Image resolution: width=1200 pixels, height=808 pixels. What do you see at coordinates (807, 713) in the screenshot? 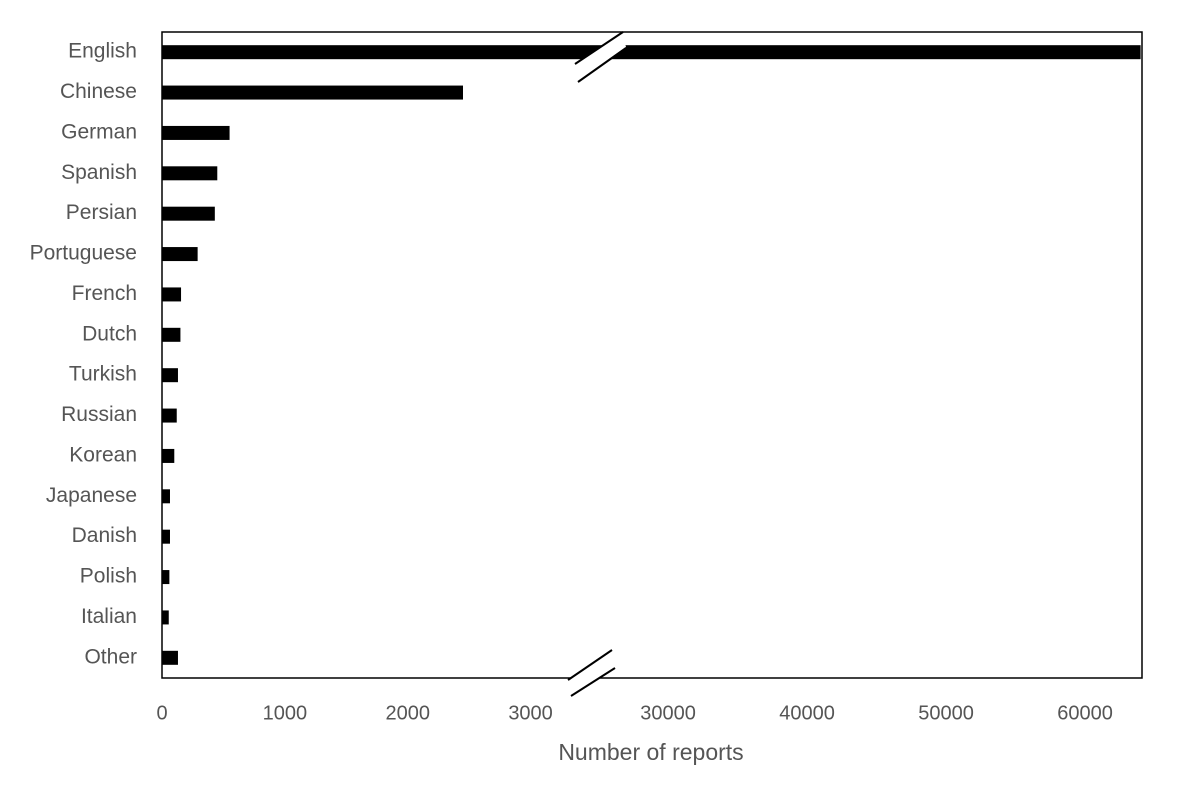
I see `x-tick-label: 40000` at bounding box center [807, 713].